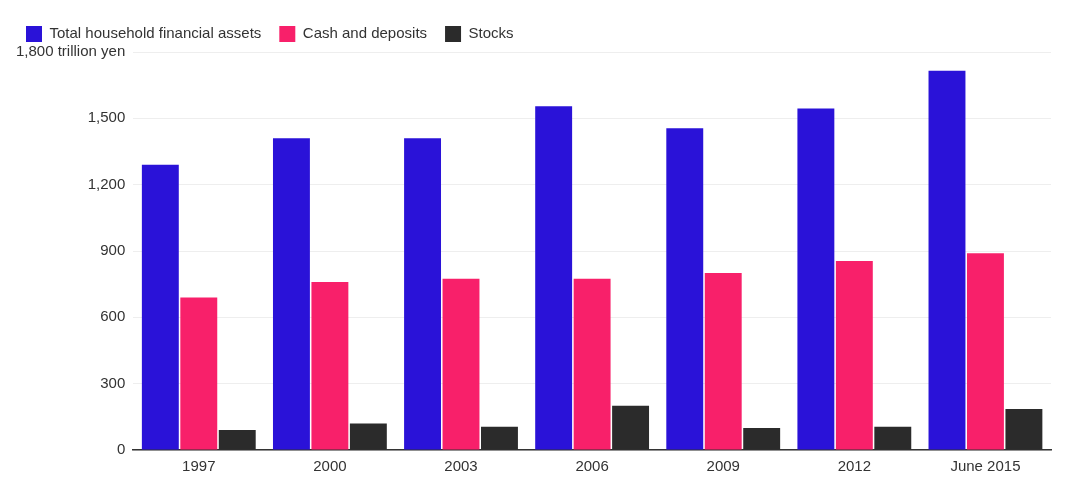 This screenshot has height=492, width=1069. I want to click on y-tick-label: 1,200, so click(106, 183).